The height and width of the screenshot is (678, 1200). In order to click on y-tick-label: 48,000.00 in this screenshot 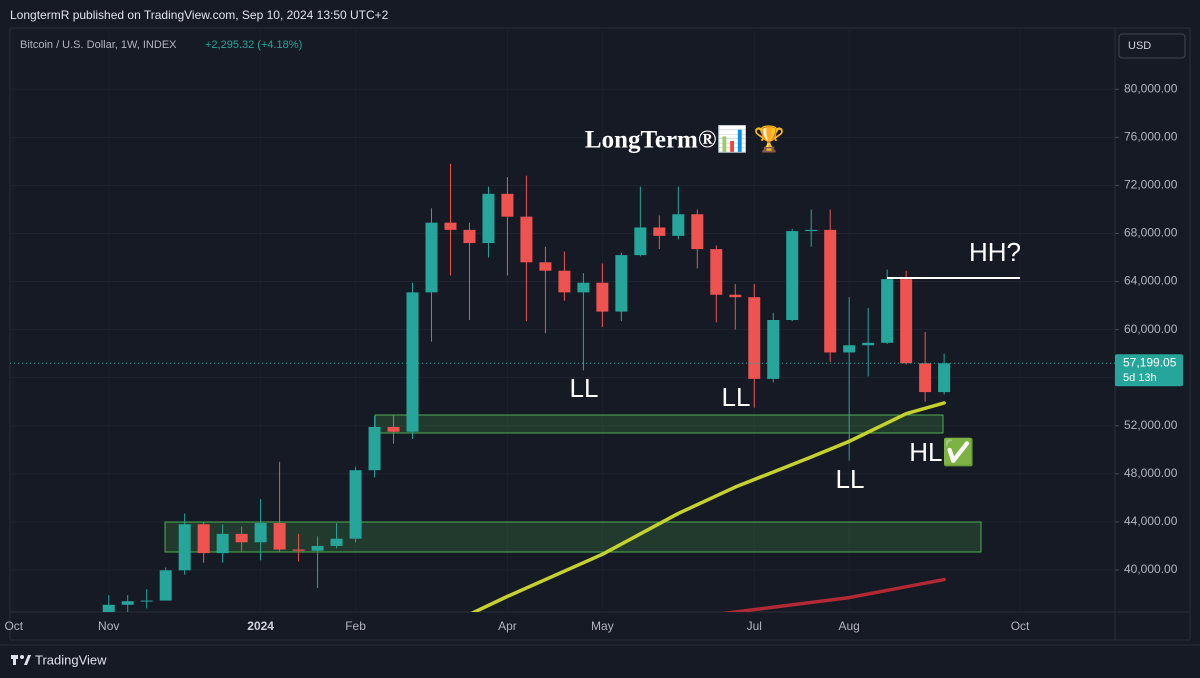, I will do `click(1151, 473)`.